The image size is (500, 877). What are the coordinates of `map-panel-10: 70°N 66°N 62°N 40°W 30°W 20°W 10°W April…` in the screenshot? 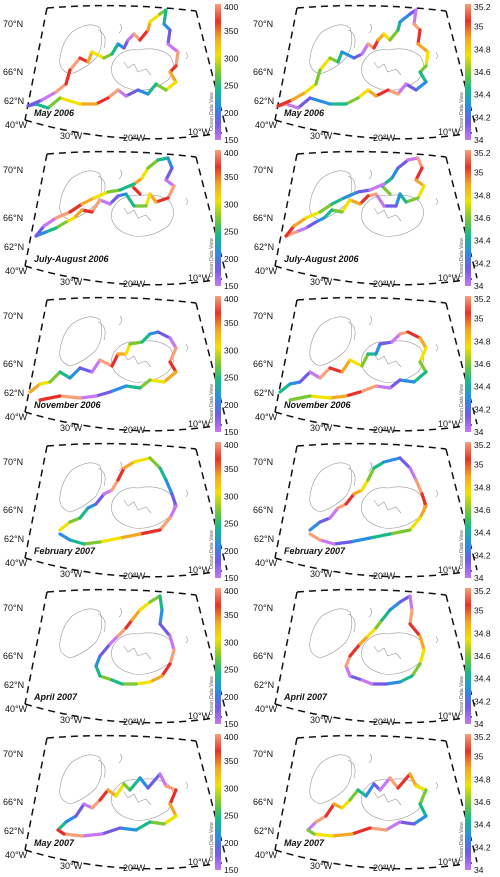 It's located at (375, 657).